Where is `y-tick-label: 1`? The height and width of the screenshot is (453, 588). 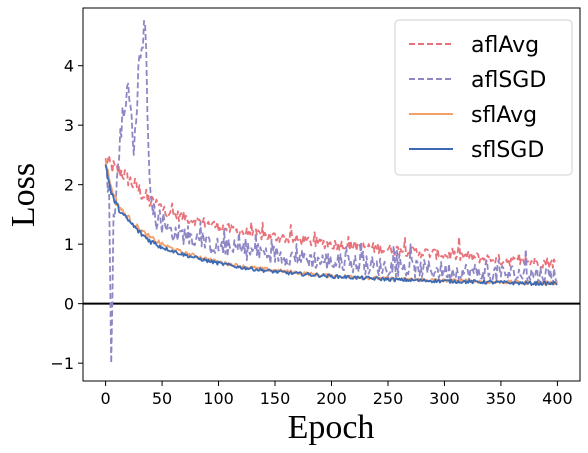 y-tick-label: 1 is located at coordinates (69, 244).